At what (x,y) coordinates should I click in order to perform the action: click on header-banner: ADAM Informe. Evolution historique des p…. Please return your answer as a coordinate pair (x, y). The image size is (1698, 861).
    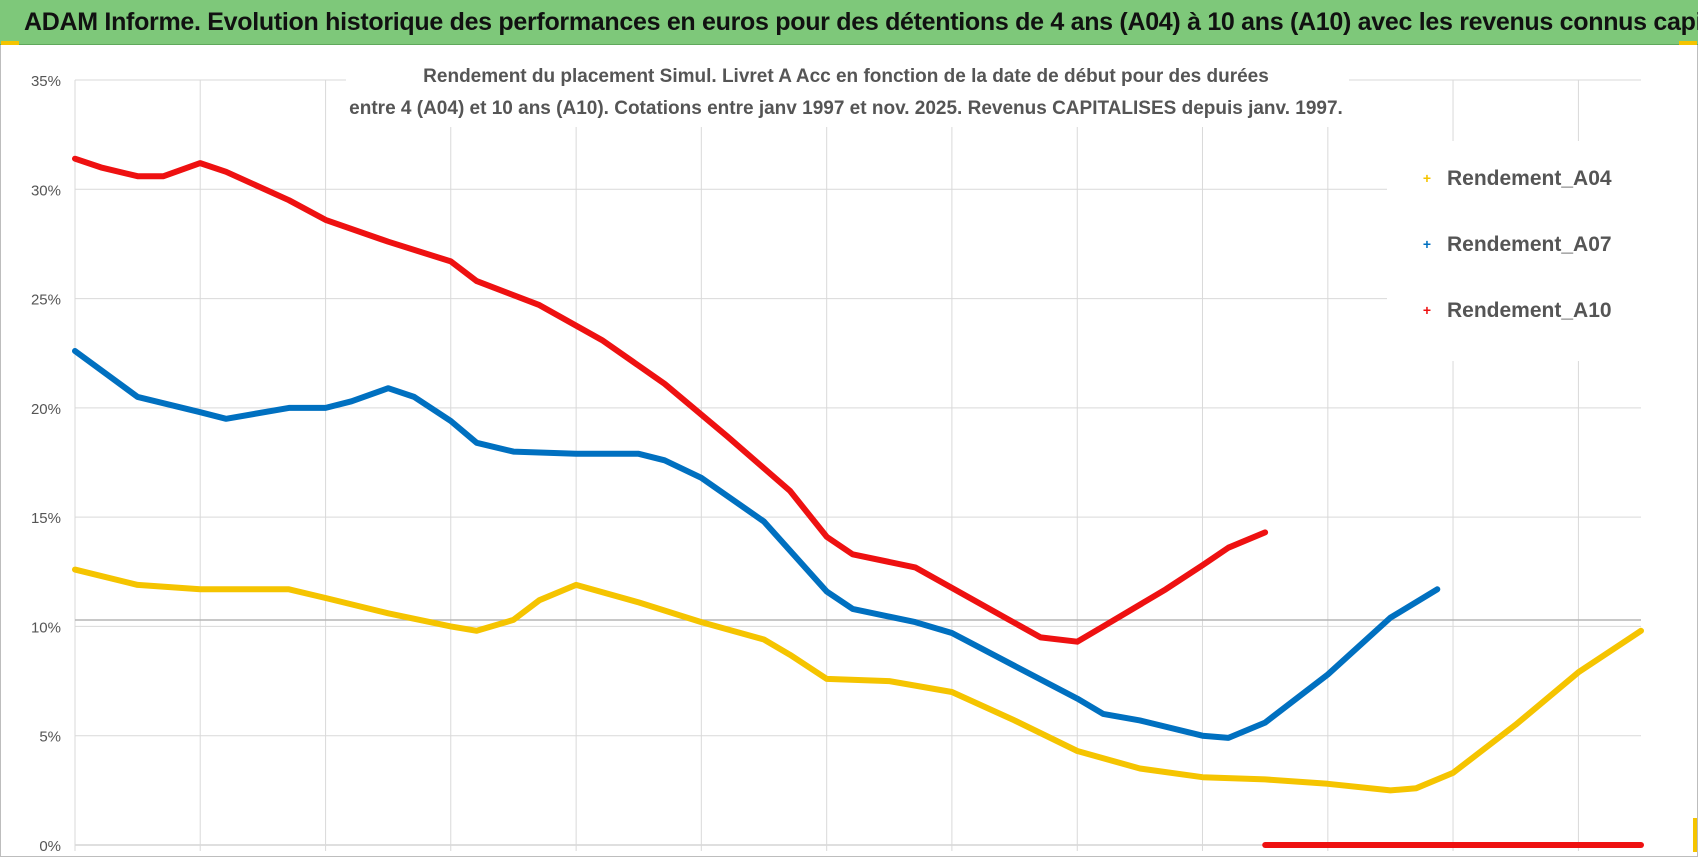
    Looking at the image, I should click on (849, 22).